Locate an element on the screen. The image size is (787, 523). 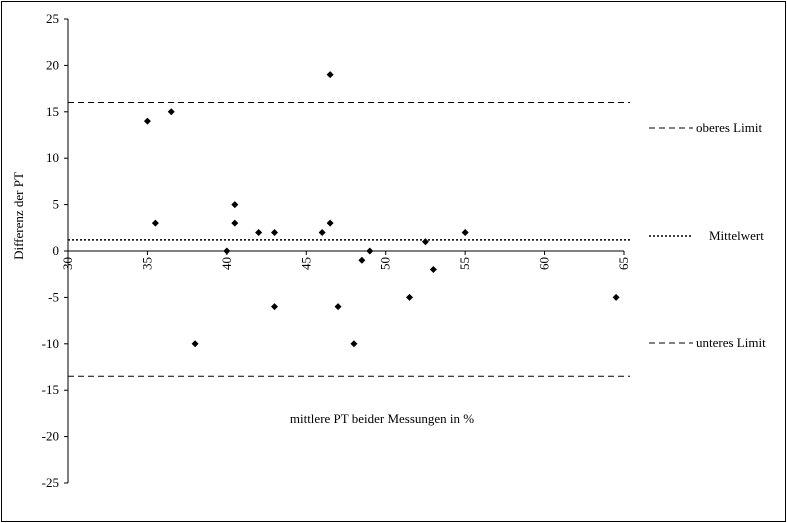
x-tick-label: 65 is located at coordinates (623, 263).